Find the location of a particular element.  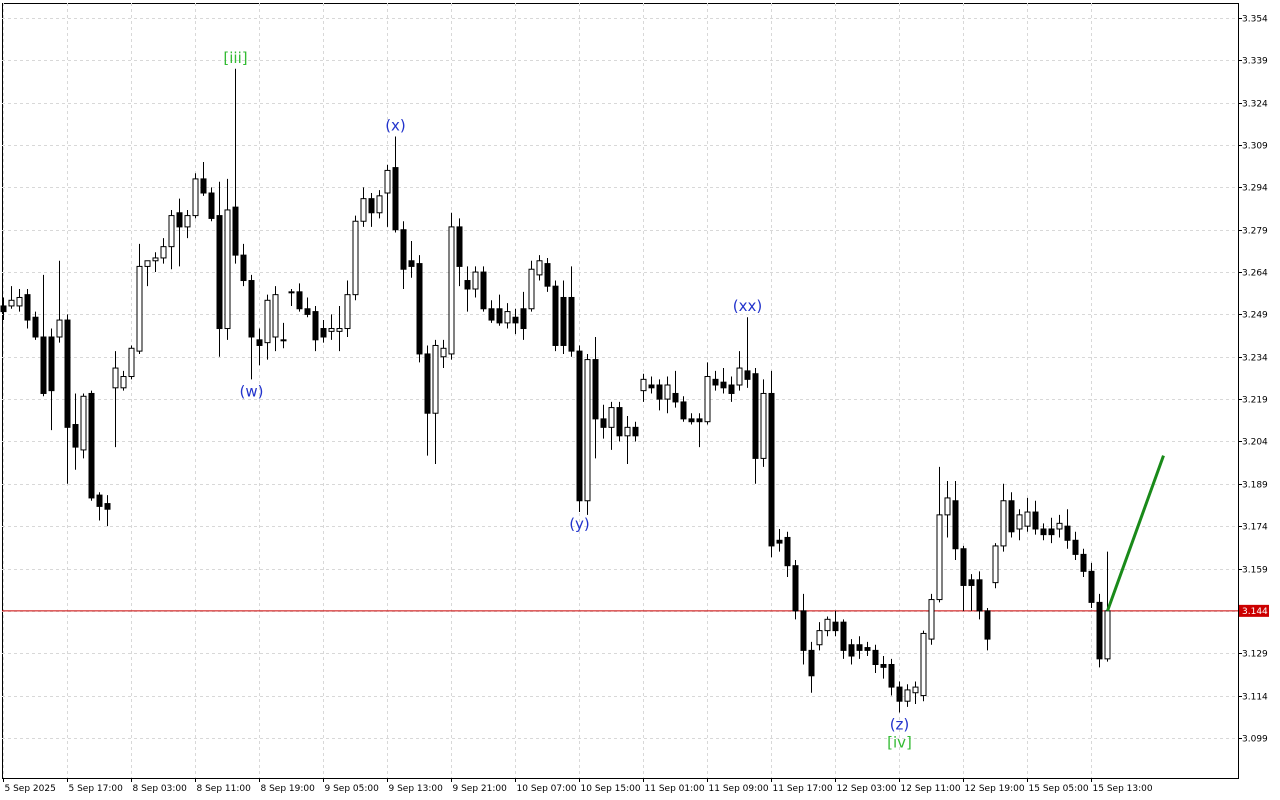

x-tick-label: 12 Sep 03:00 is located at coordinates (867, 789).